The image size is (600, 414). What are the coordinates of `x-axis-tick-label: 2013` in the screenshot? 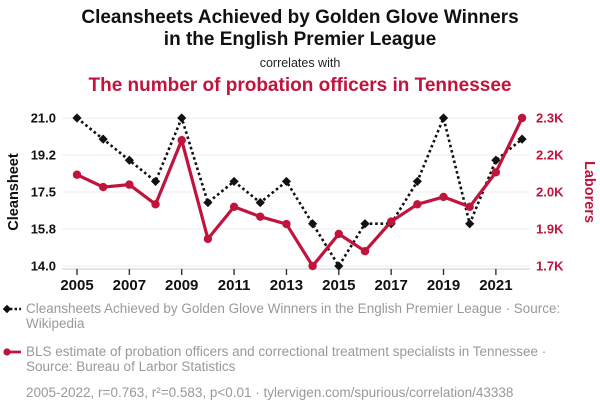 It's located at (286, 285).